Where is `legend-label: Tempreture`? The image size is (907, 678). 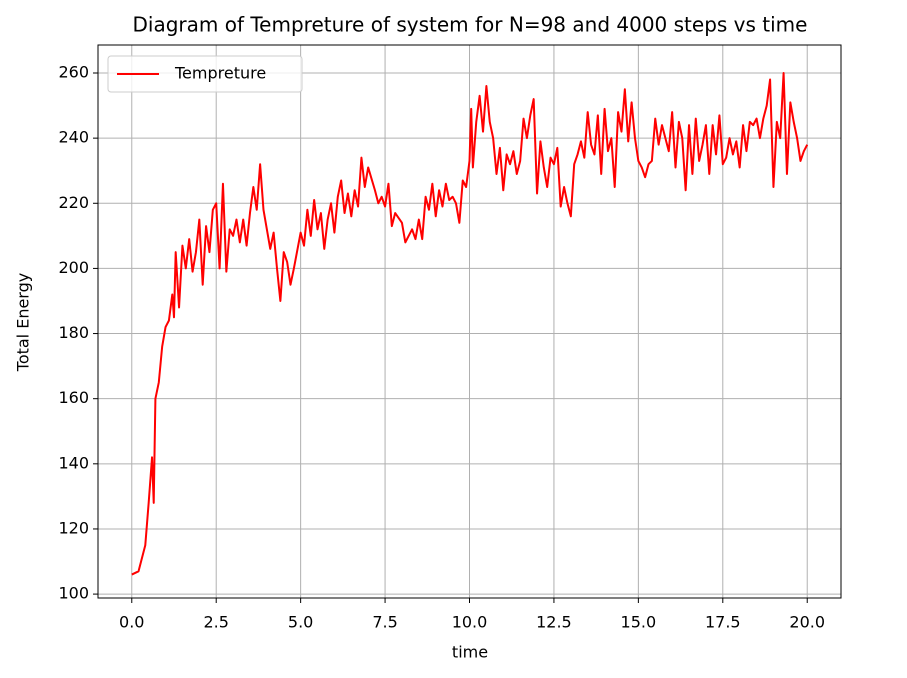
legend-label: Tempreture is located at coordinates (220, 73).